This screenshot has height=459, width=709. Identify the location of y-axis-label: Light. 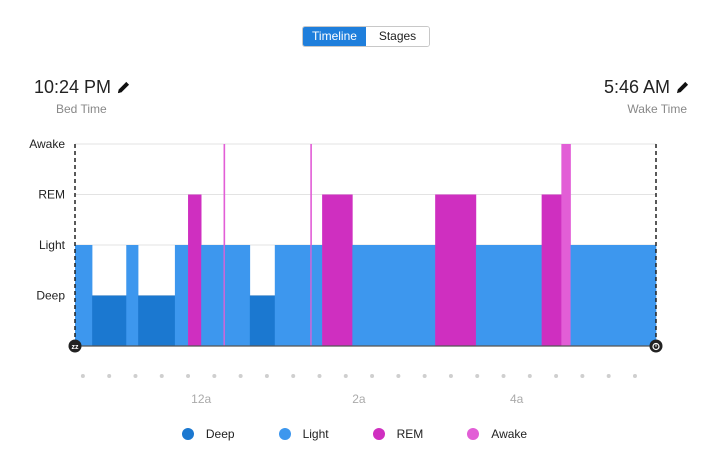
(52, 245).